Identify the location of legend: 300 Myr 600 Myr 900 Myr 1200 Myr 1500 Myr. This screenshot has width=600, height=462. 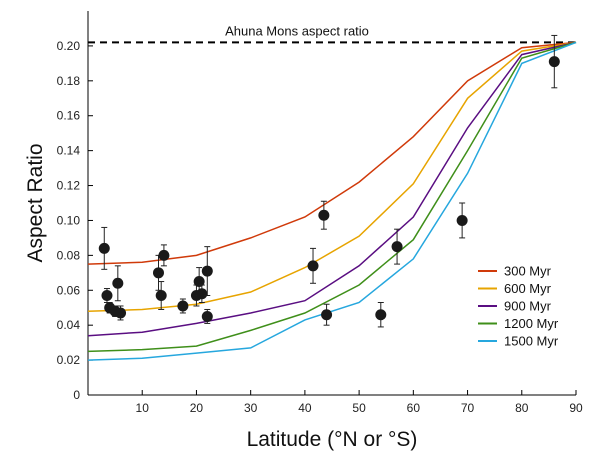
(518, 306).